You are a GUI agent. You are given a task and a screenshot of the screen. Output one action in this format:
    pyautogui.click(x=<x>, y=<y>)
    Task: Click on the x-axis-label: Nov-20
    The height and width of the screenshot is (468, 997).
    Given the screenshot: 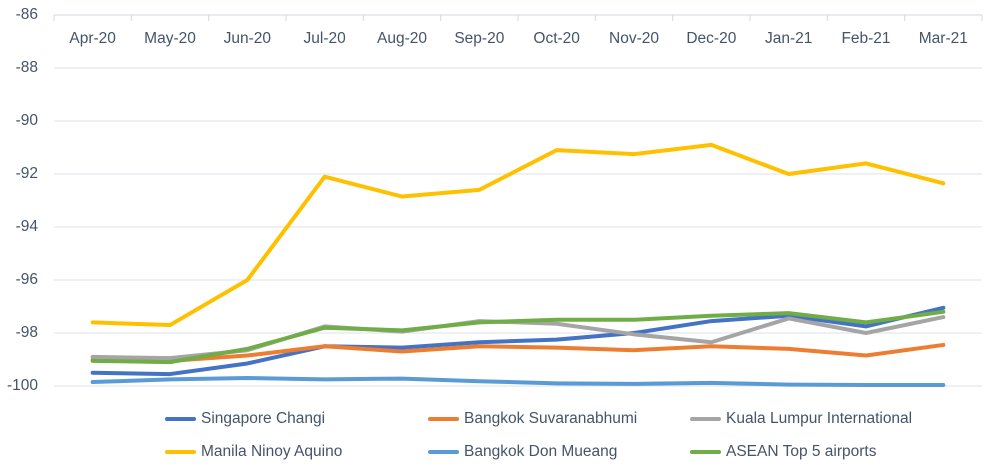 What is the action you would take?
    pyautogui.click(x=634, y=38)
    